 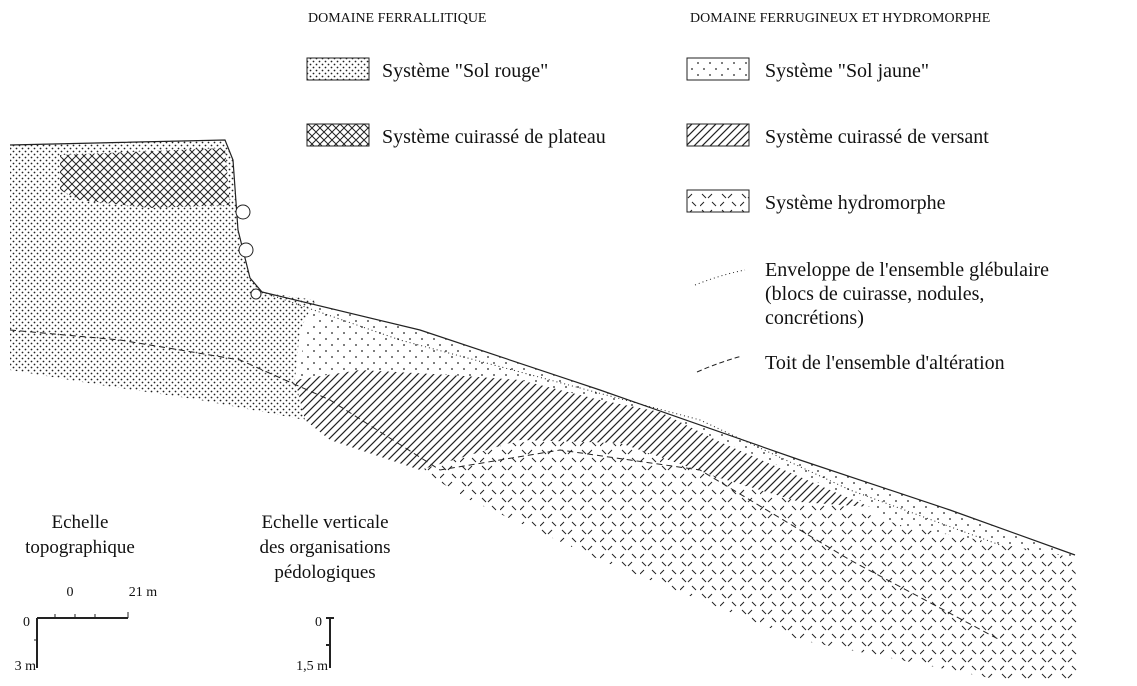 I want to click on scale-title: Echelle verticale, so click(x=324, y=522).